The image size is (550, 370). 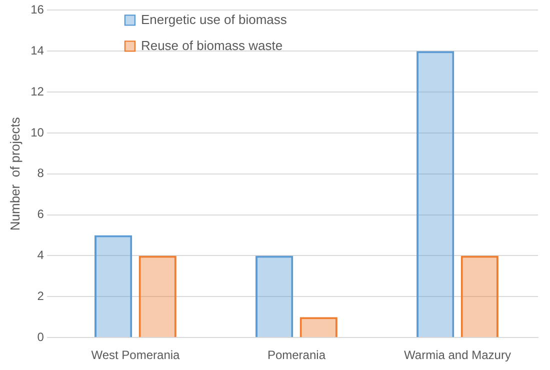 What do you see at coordinates (14, 173) in the screenshot?
I see `y-axis-title: Number of projects` at bounding box center [14, 173].